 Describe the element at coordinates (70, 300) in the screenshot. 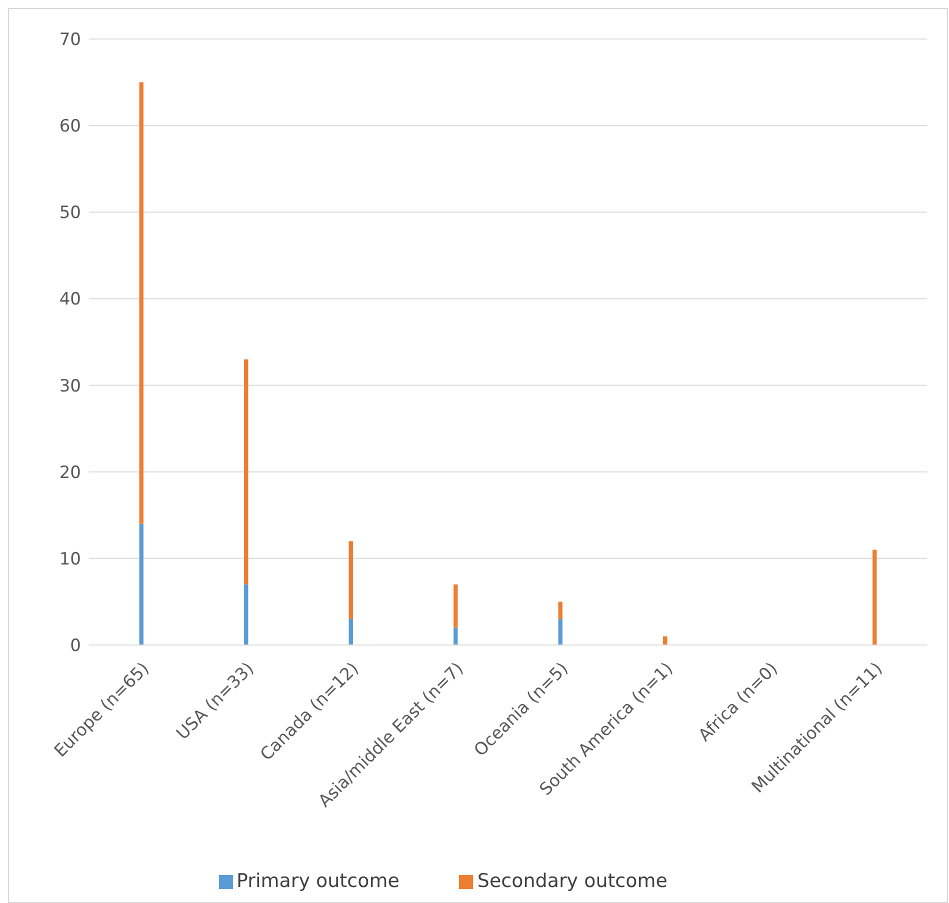

I see `y-tick-label: 40` at that location.